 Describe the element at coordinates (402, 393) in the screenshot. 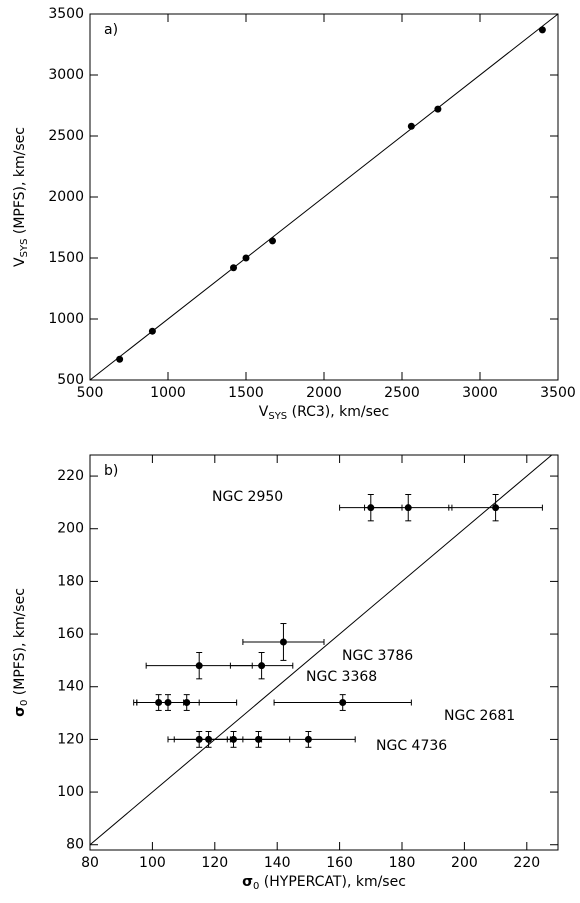

I see `x-tick-label: 2500` at that location.